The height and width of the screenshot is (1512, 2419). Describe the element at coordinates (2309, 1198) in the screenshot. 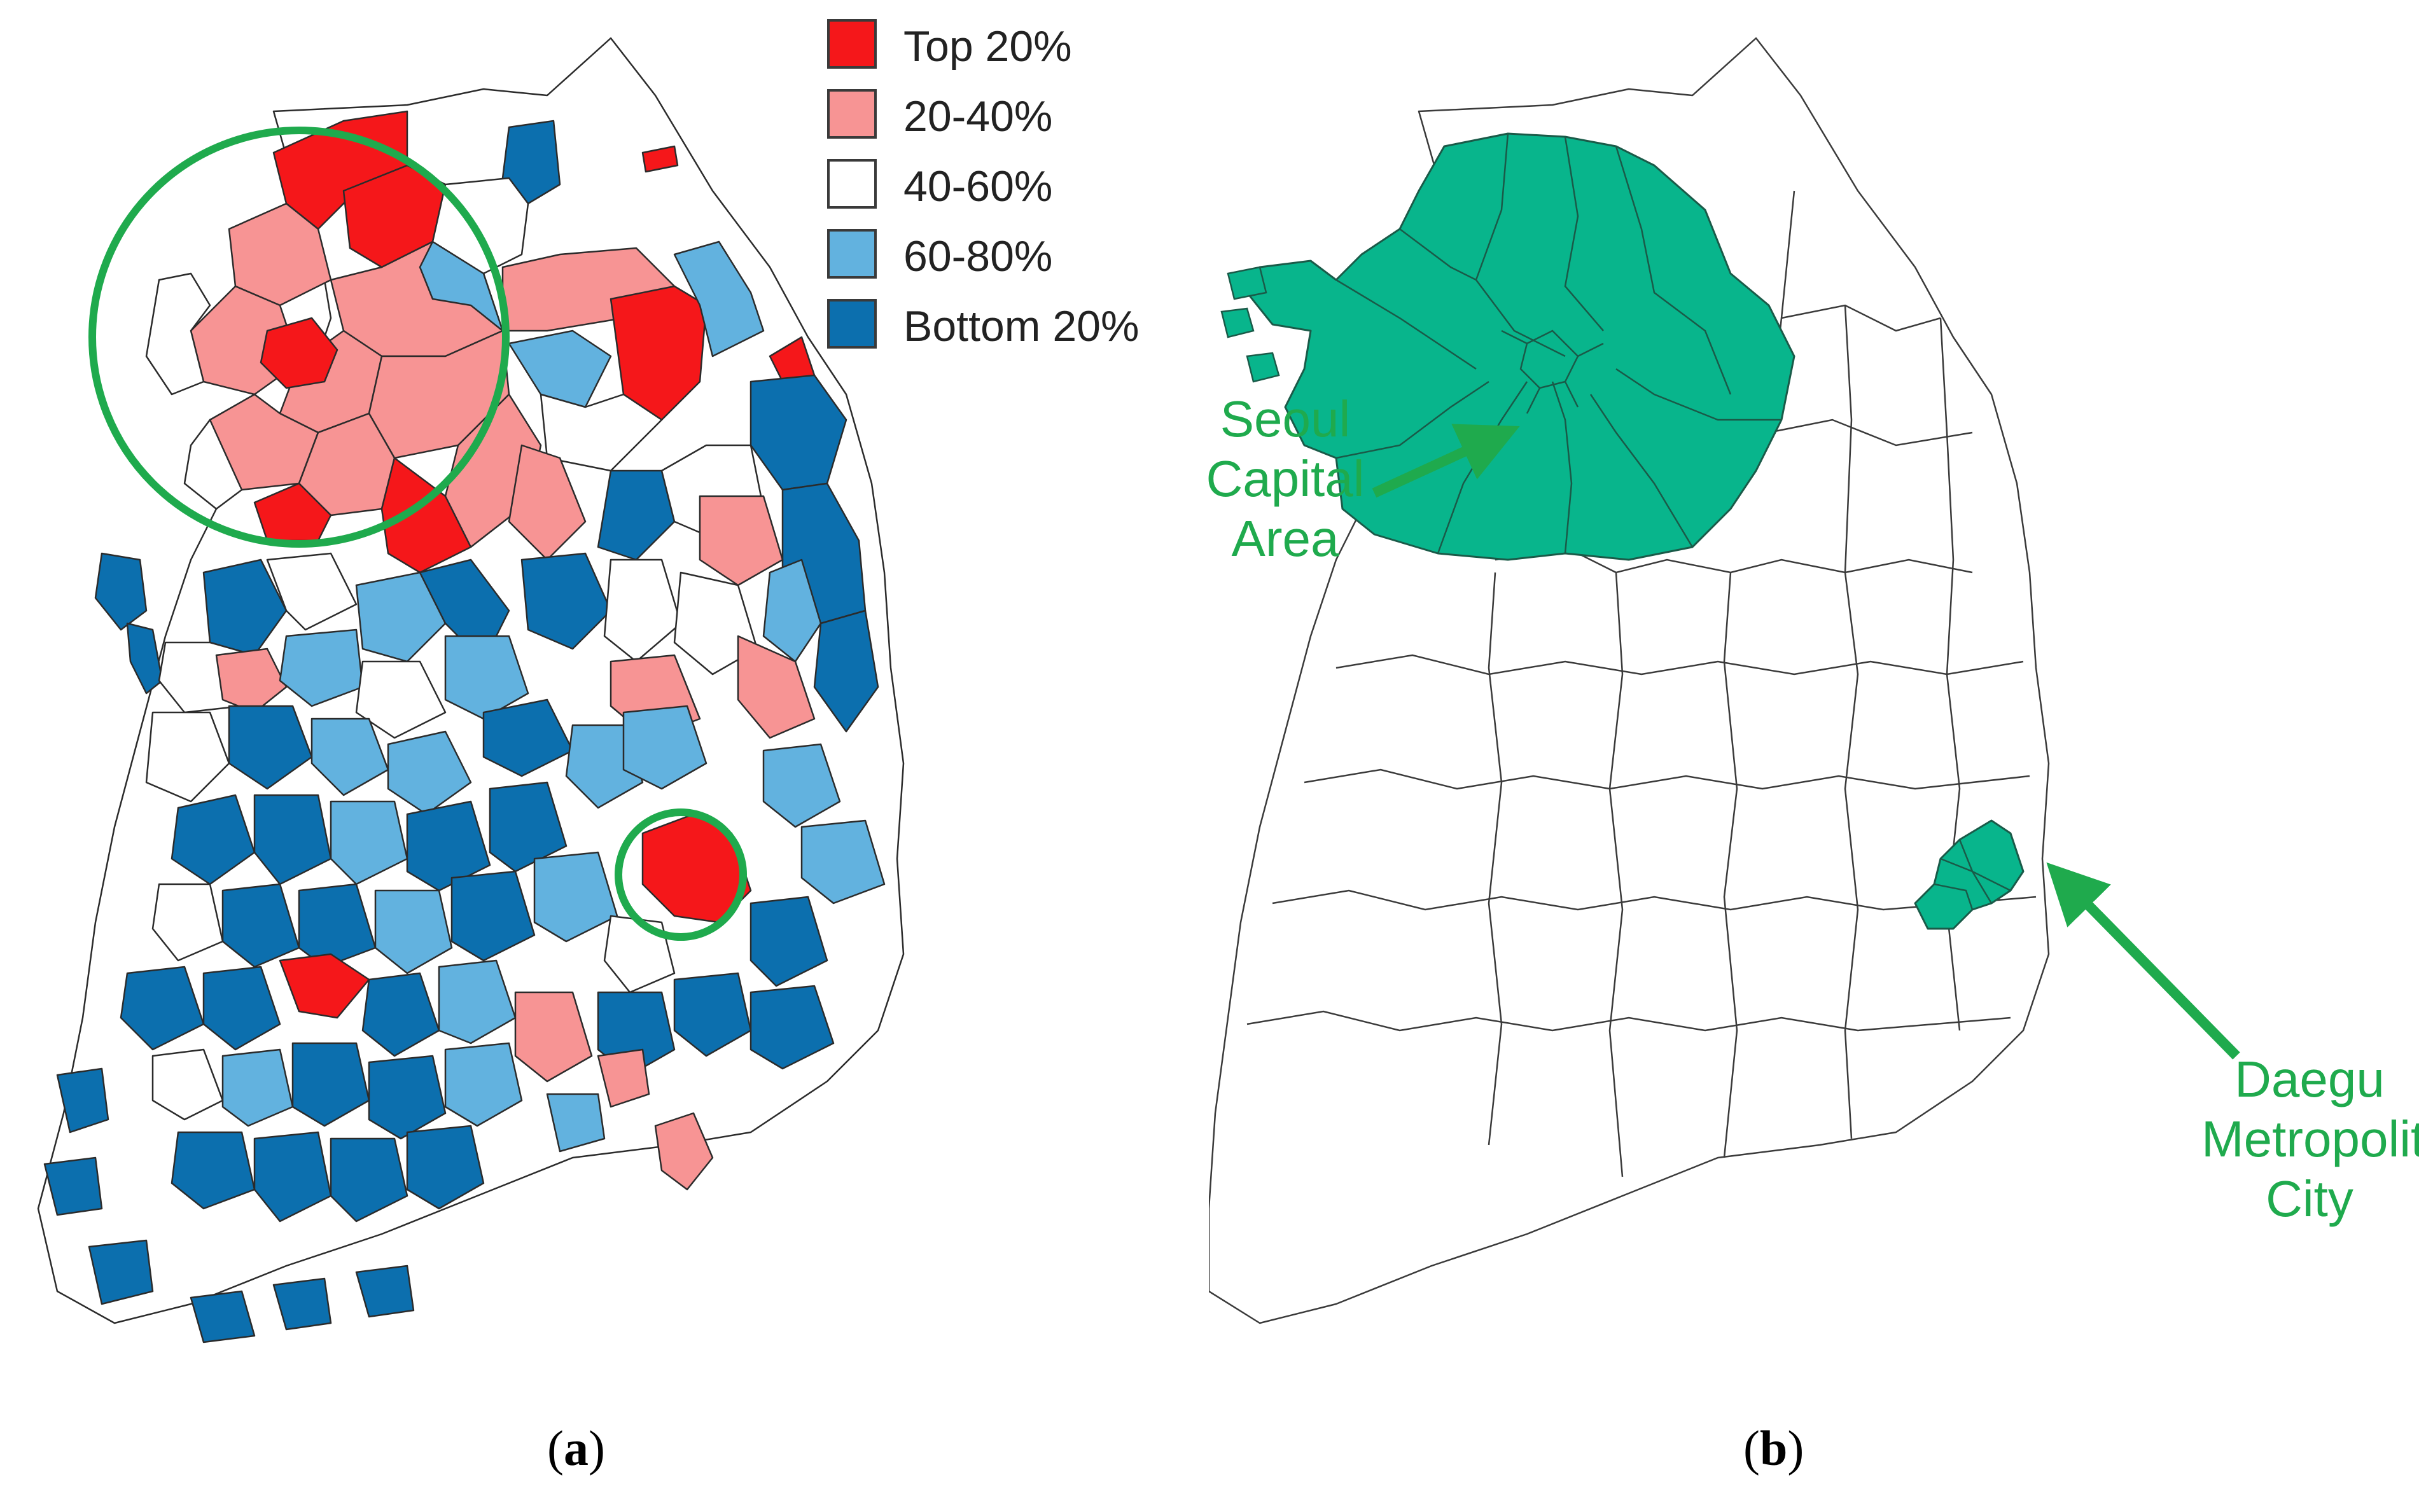

I see `daegu-label-line-3: City` at that location.